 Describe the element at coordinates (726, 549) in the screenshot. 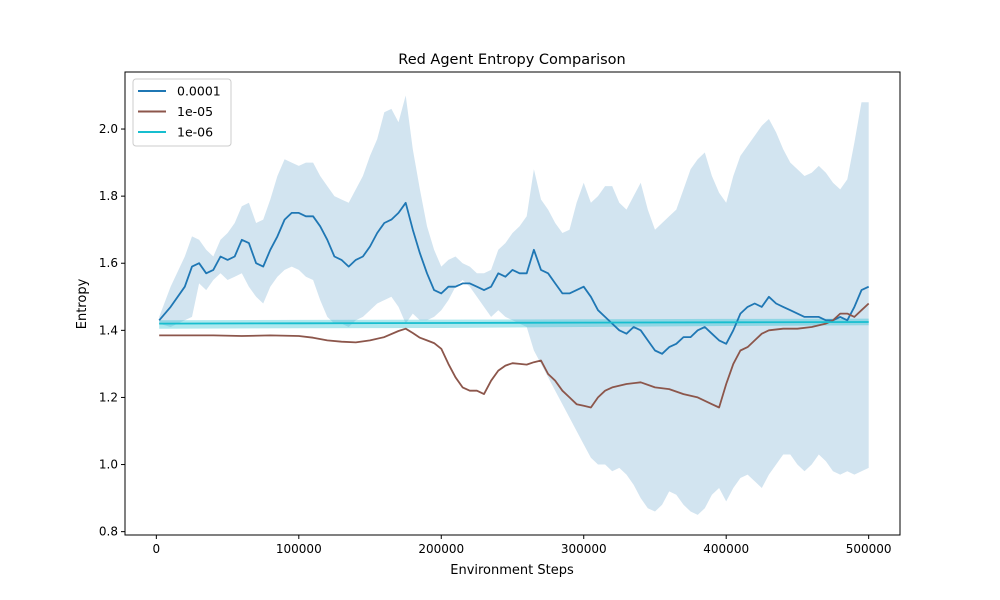

I see `x-tick-label: 400000` at that location.